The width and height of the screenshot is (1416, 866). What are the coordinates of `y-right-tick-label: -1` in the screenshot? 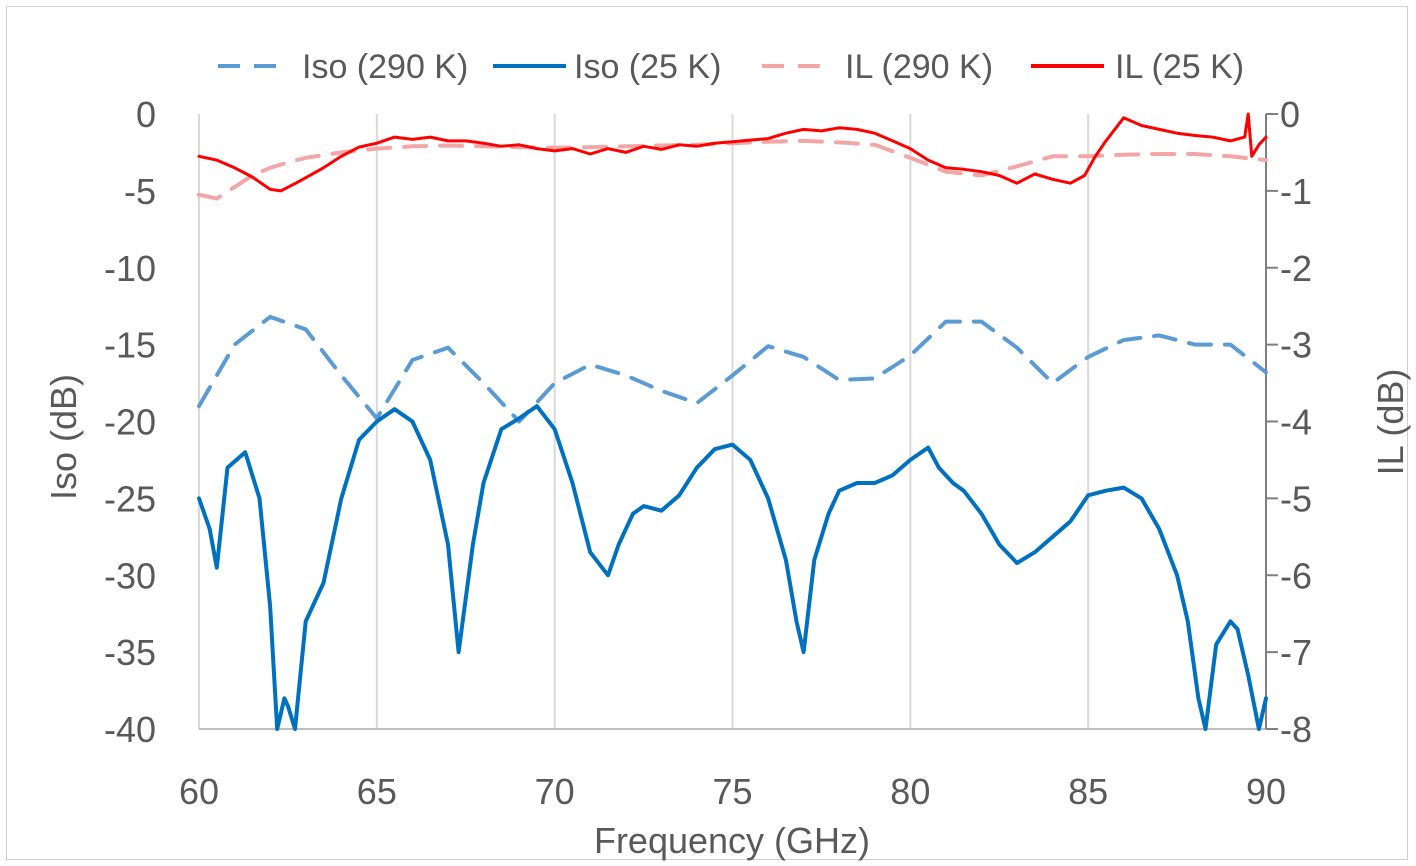 It's located at (1296, 191).